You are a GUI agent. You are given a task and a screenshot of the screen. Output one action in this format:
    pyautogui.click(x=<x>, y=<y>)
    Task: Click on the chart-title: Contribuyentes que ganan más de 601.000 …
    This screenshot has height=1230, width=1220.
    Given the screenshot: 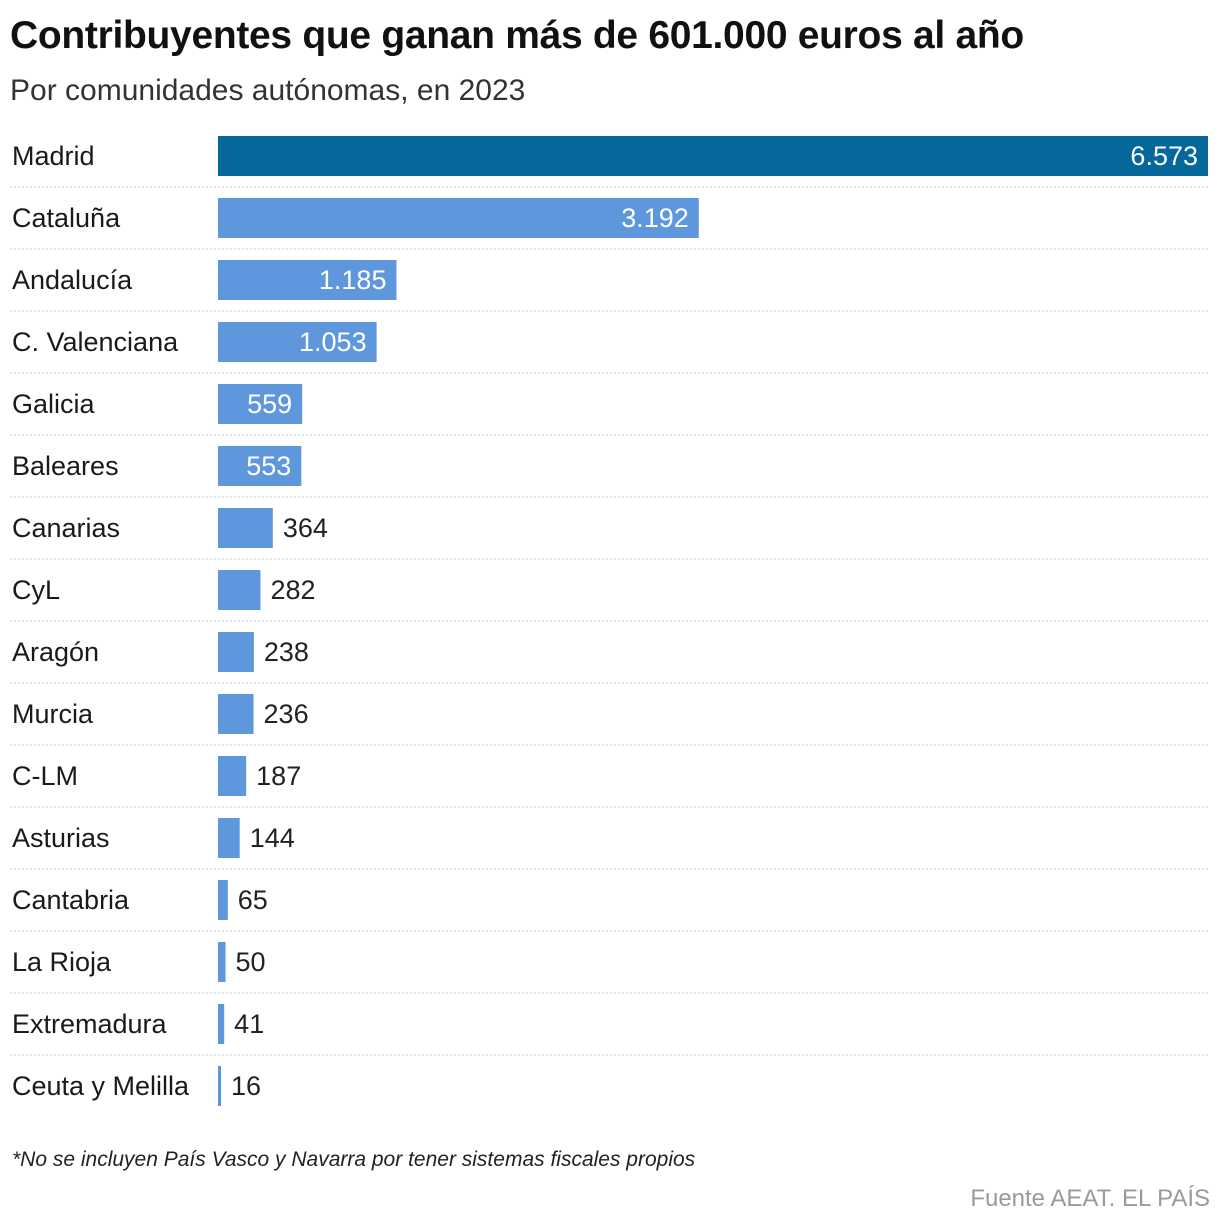 What is the action you would take?
    pyautogui.click(x=517, y=35)
    